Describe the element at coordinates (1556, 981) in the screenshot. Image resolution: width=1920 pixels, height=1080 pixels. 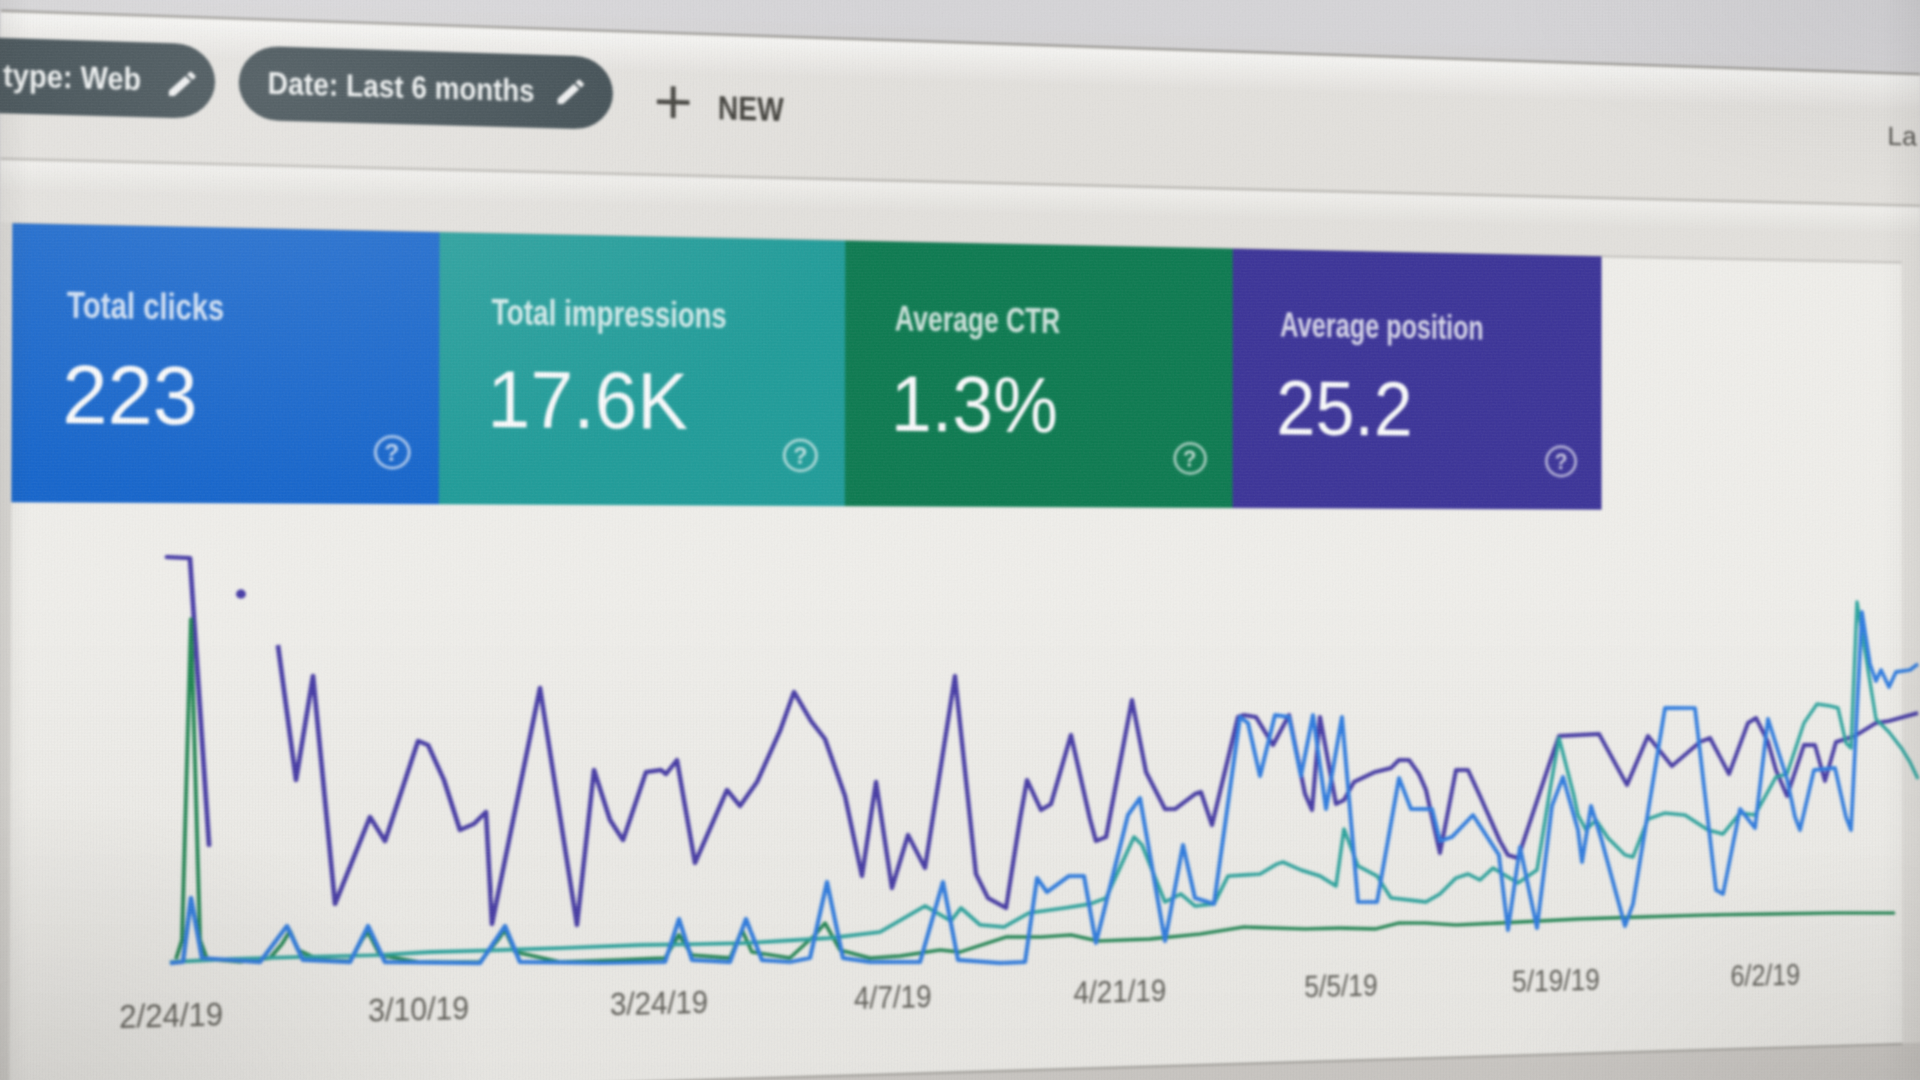
I see `svg-text: 5/19/19` at that location.